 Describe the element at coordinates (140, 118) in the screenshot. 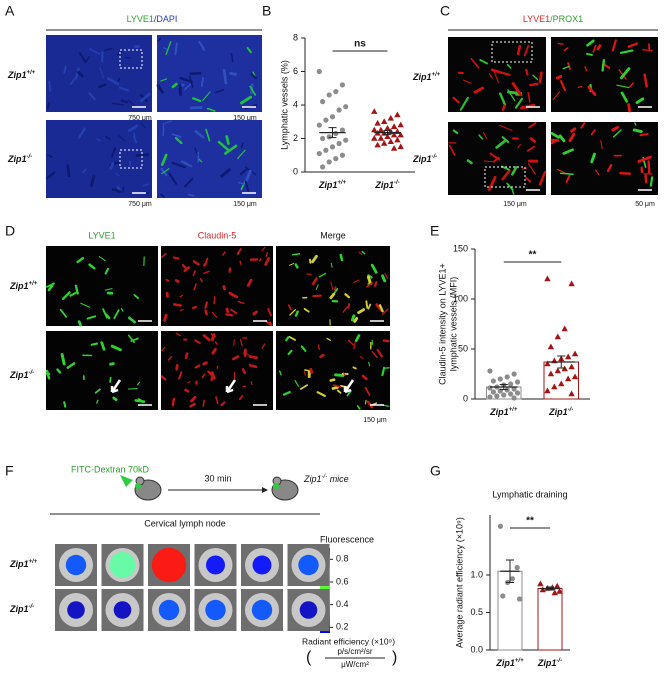

I see `scale-label: 750 μm` at that location.